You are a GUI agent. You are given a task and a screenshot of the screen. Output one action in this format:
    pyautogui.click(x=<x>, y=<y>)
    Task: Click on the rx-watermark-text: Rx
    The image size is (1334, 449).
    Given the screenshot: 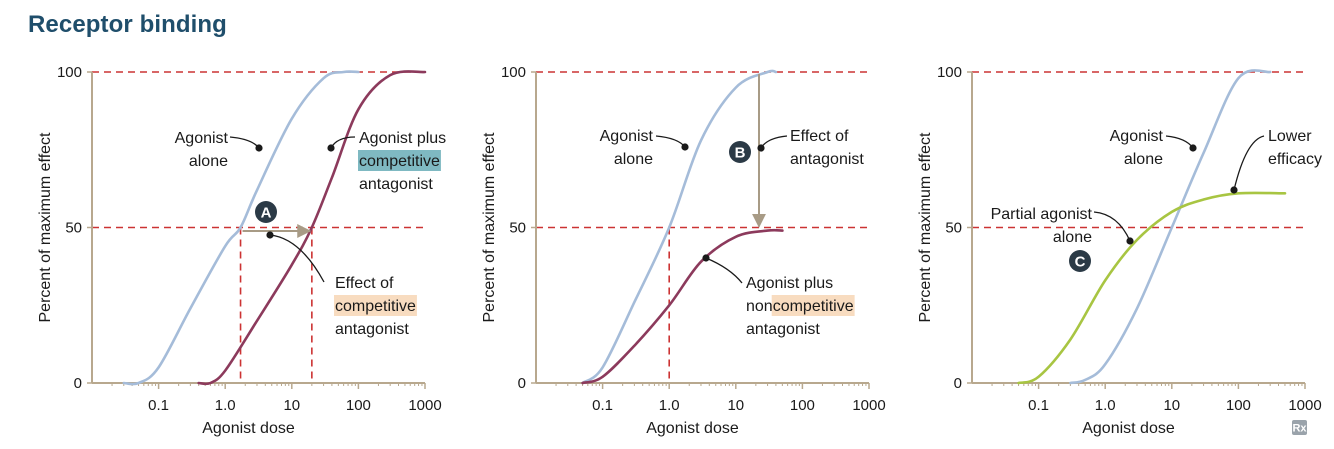 What is the action you would take?
    pyautogui.click(x=1299, y=429)
    